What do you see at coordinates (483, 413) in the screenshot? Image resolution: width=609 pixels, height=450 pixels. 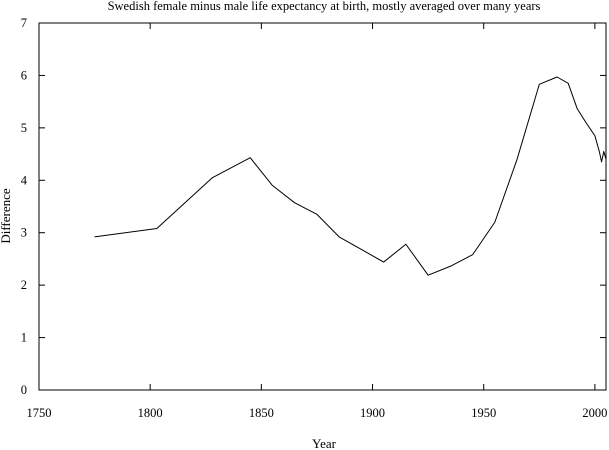 I see `x-tick-label: 1950` at bounding box center [483, 413].